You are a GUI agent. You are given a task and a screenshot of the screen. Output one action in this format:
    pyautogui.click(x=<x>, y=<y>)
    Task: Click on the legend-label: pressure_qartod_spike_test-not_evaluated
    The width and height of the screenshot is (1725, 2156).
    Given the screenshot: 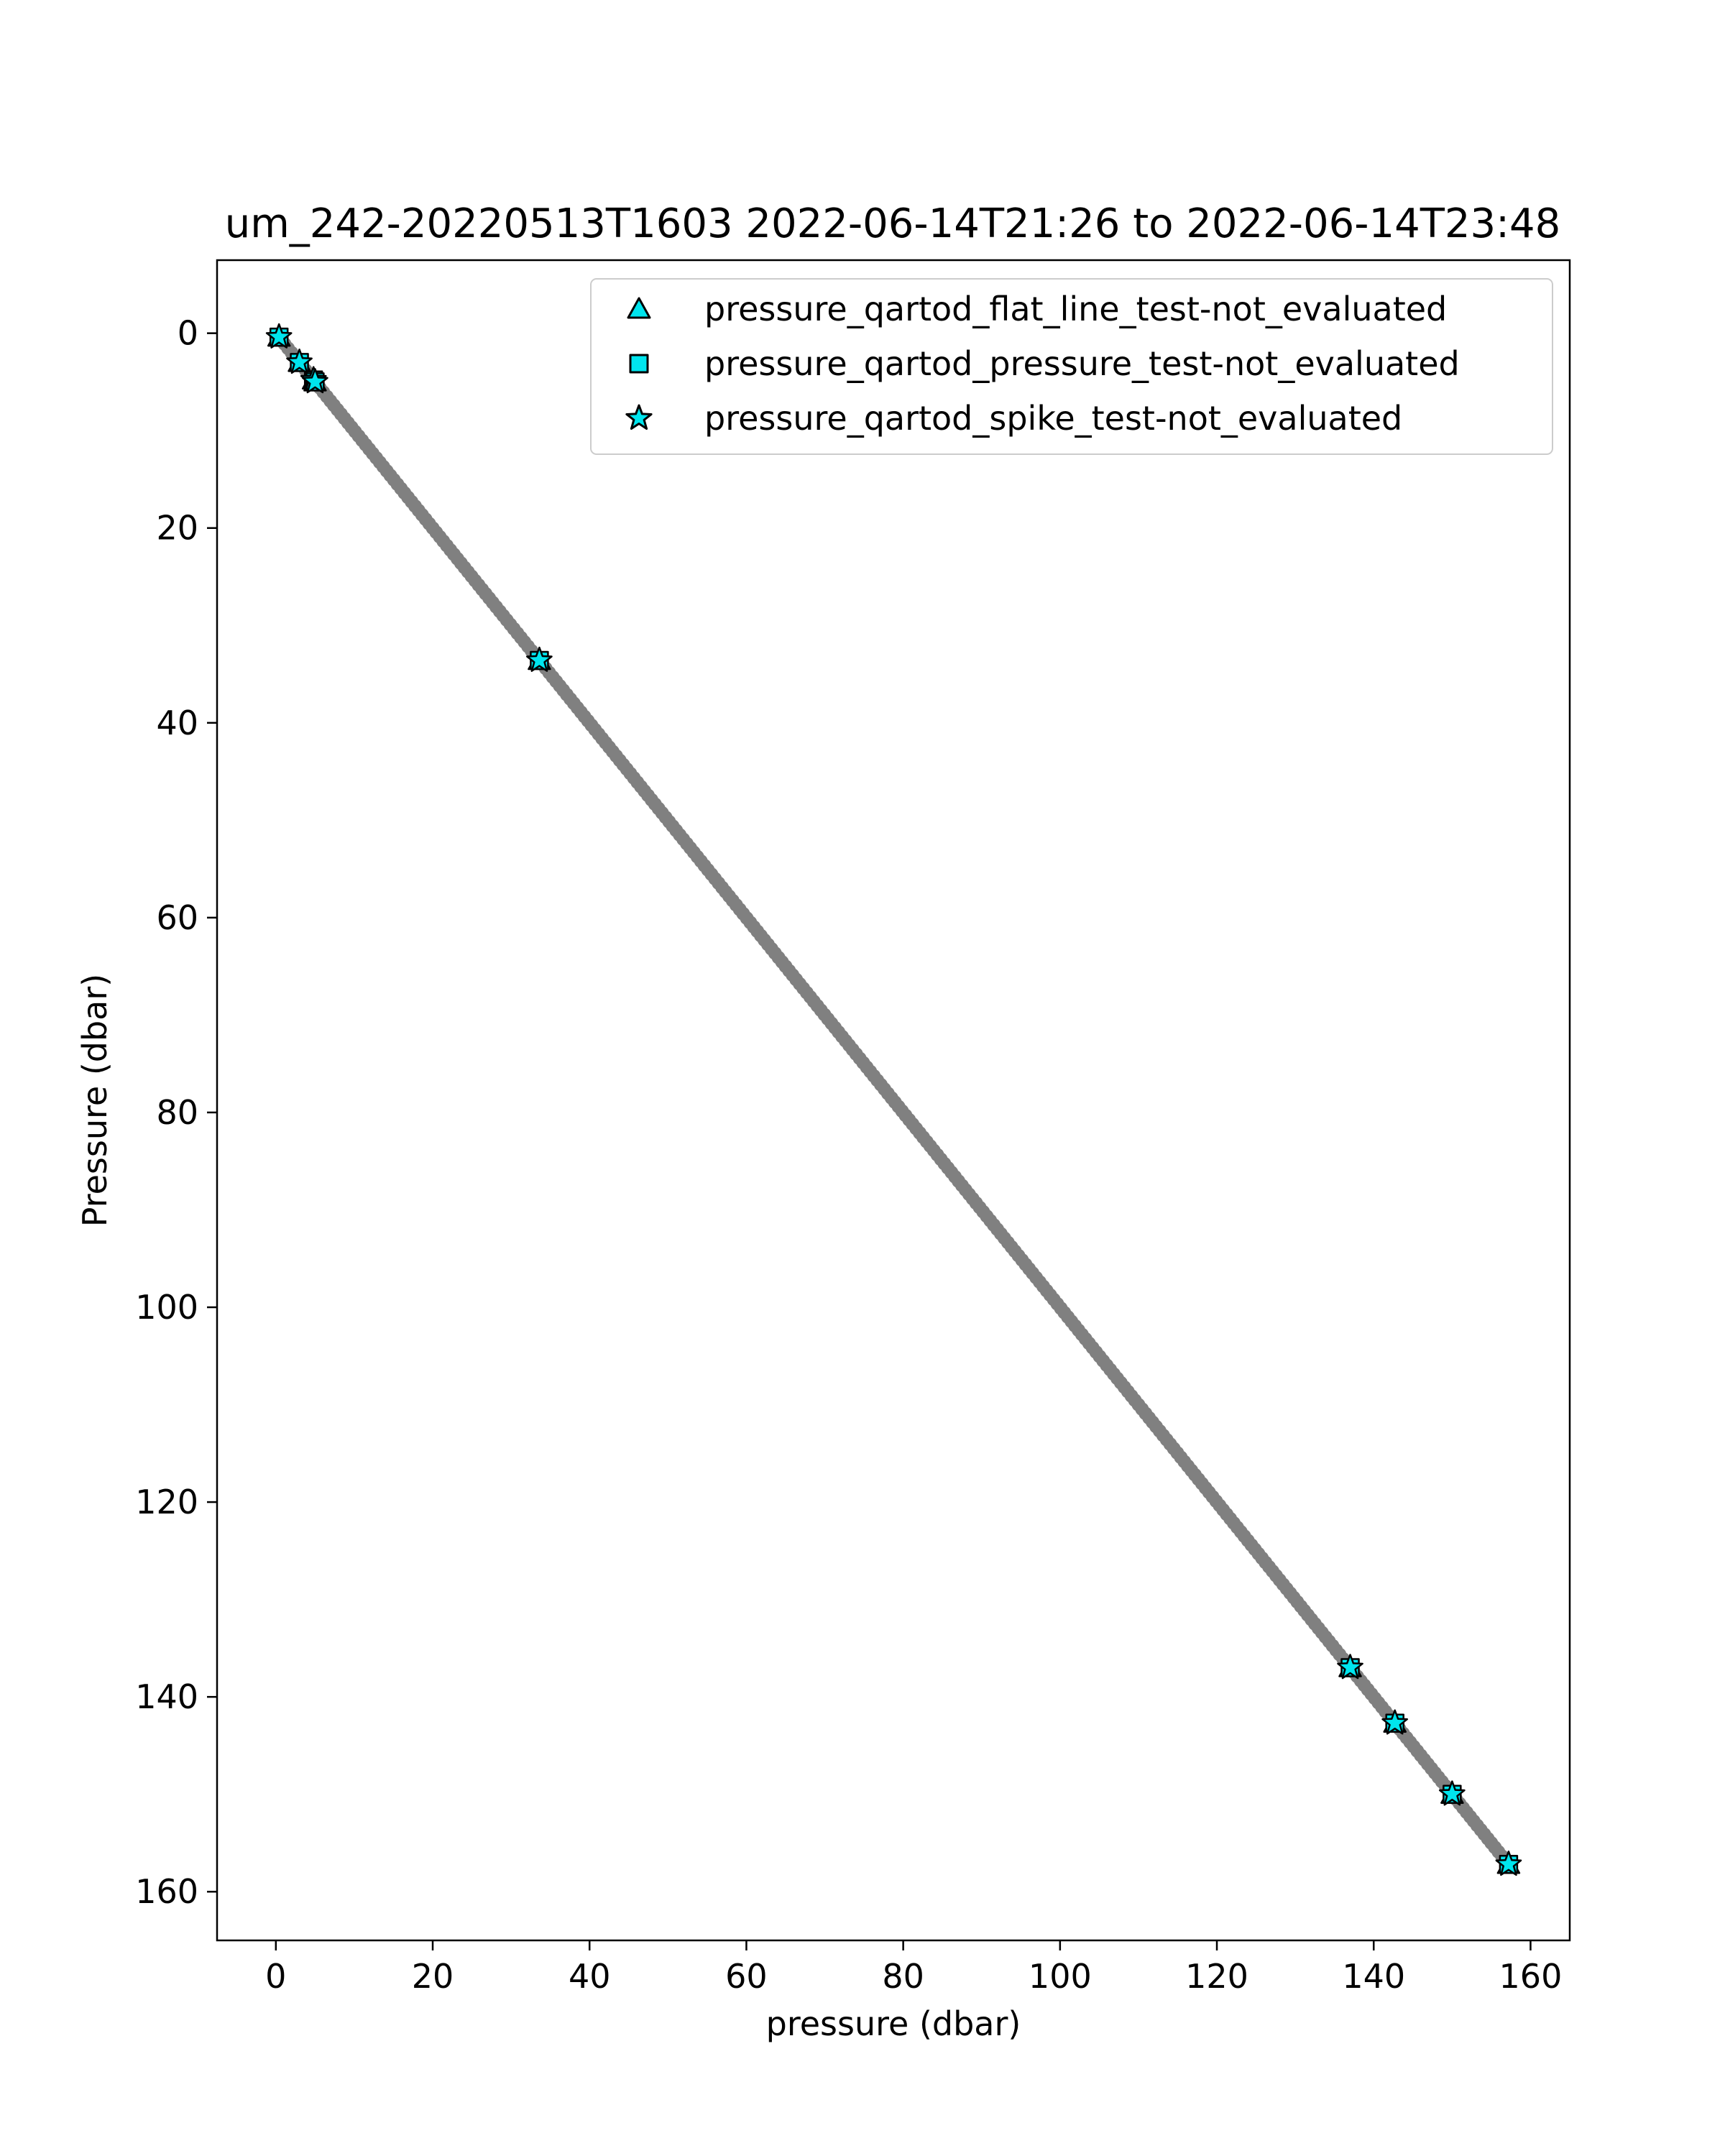 What is the action you would take?
    pyautogui.click(x=1053, y=419)
    